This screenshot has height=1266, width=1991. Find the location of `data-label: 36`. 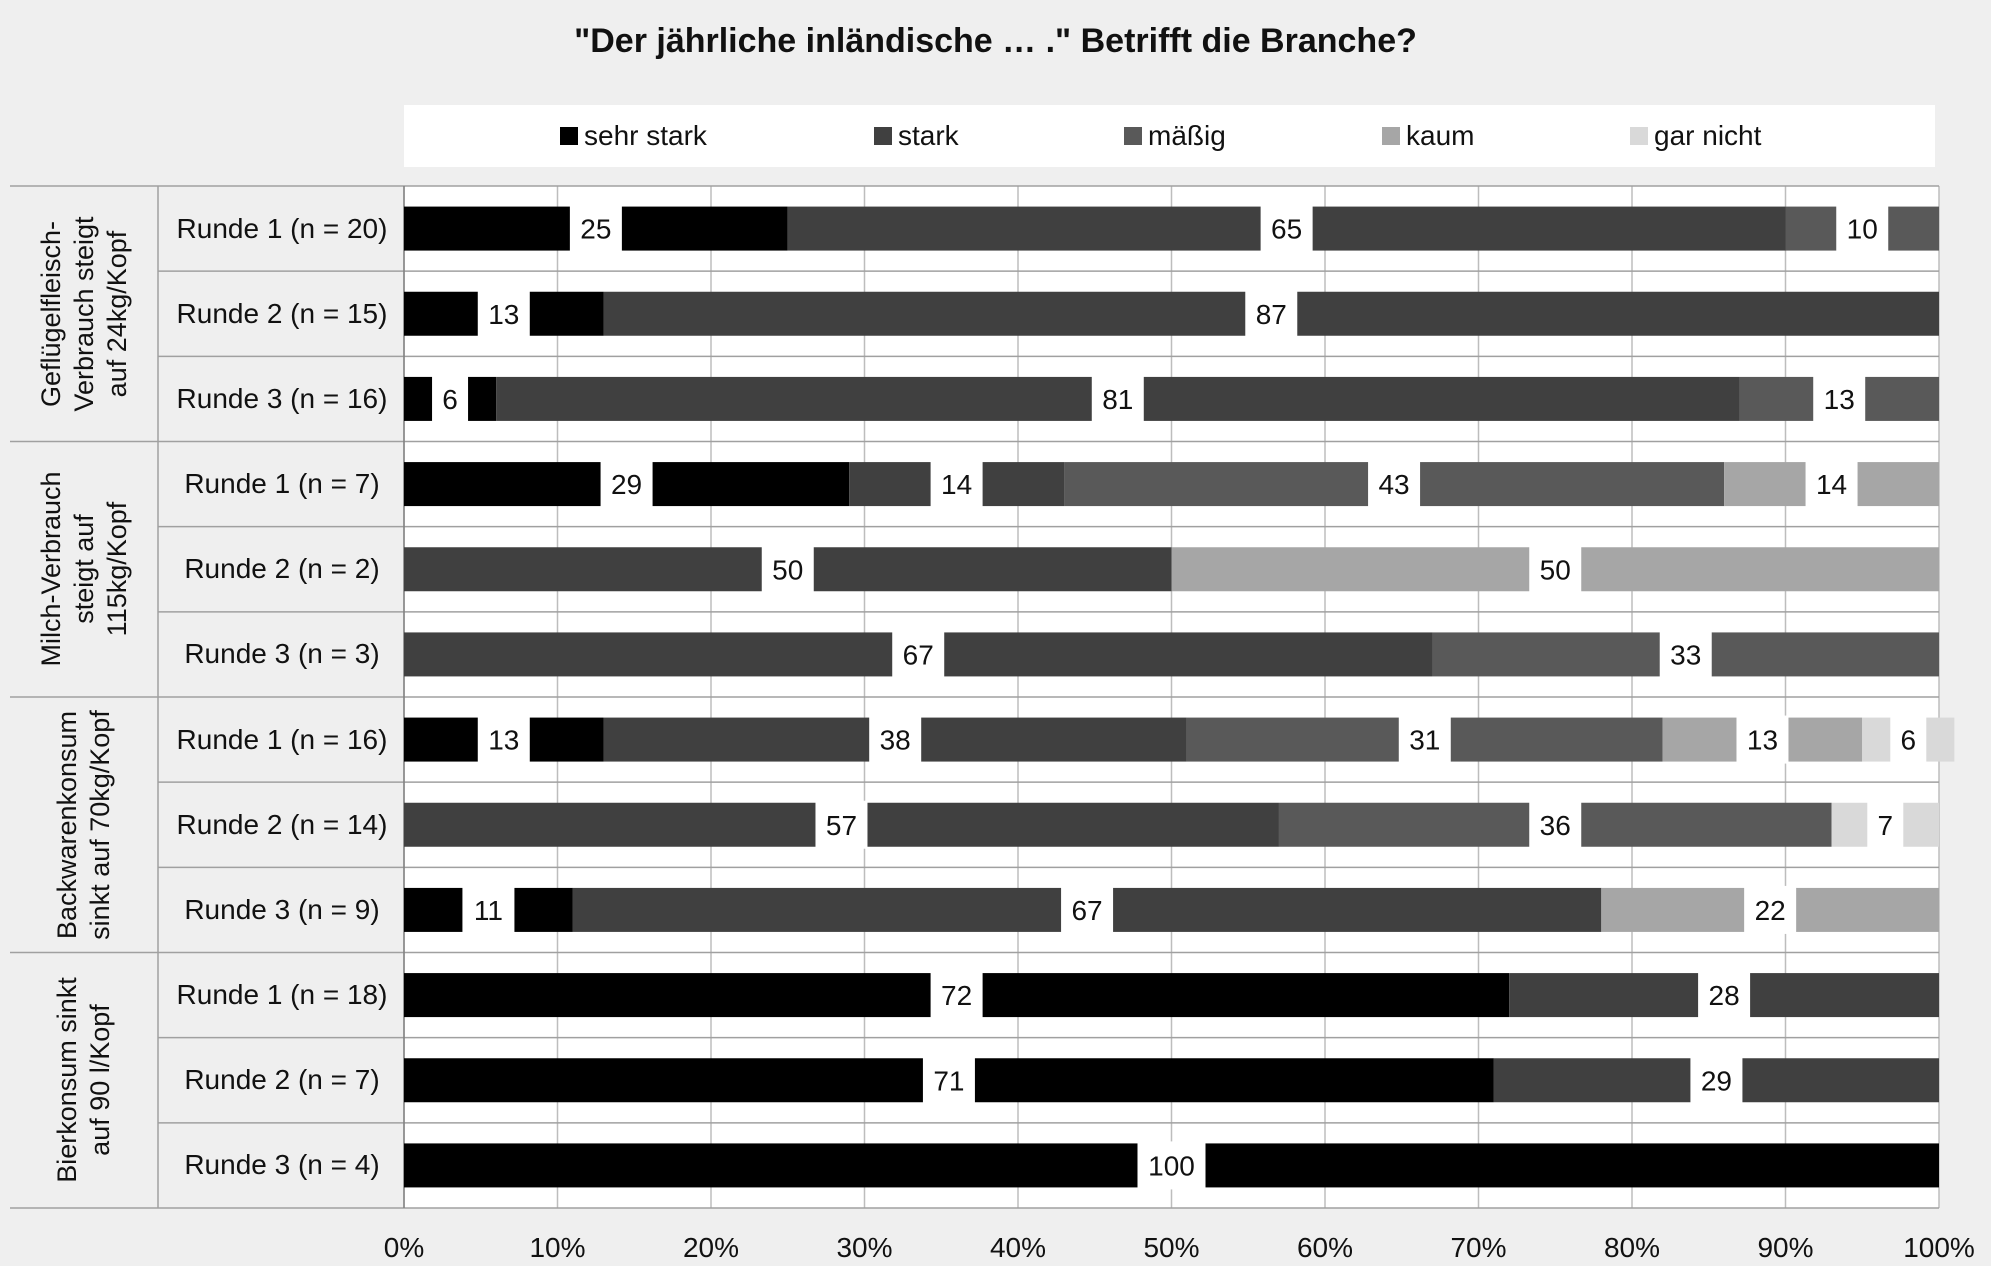

data-label: 36 is located at coordinates (1555, 825).